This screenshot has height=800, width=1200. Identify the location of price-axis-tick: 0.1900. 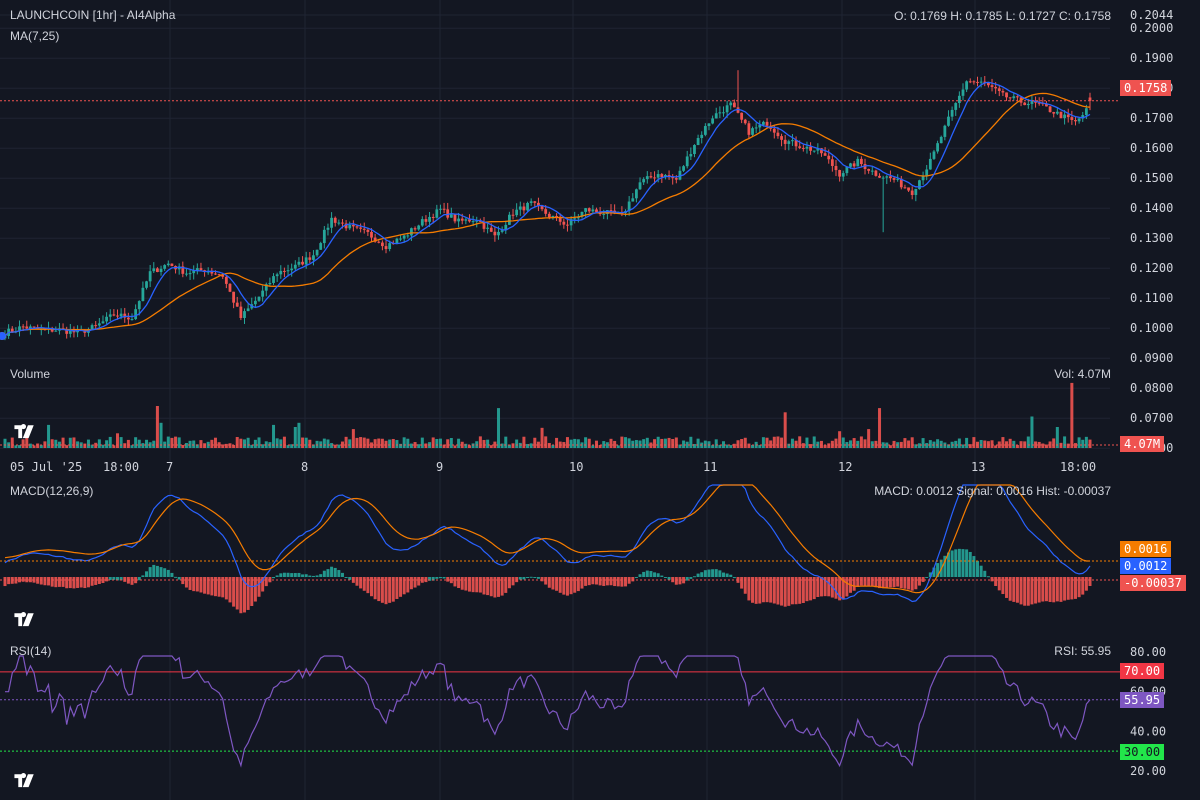
(1151, 58).